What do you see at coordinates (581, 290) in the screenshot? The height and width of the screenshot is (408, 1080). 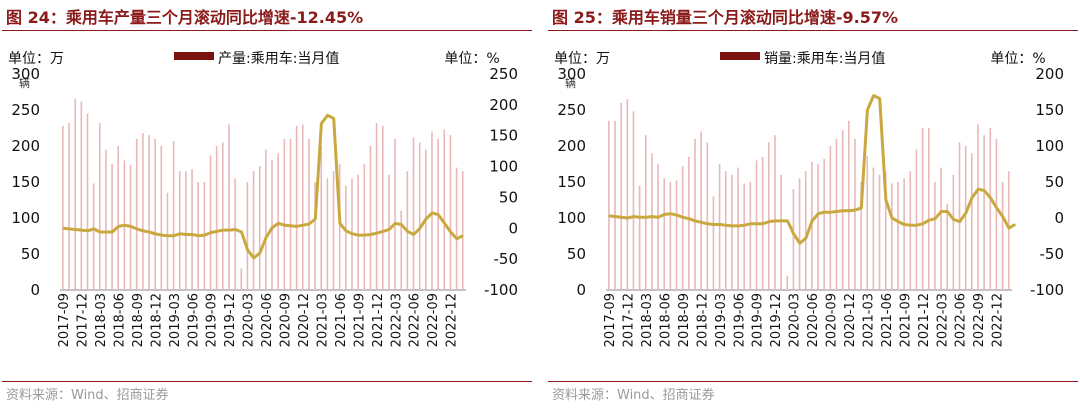 I see `left-tick-label: 0` at bounding box center [581, 290].